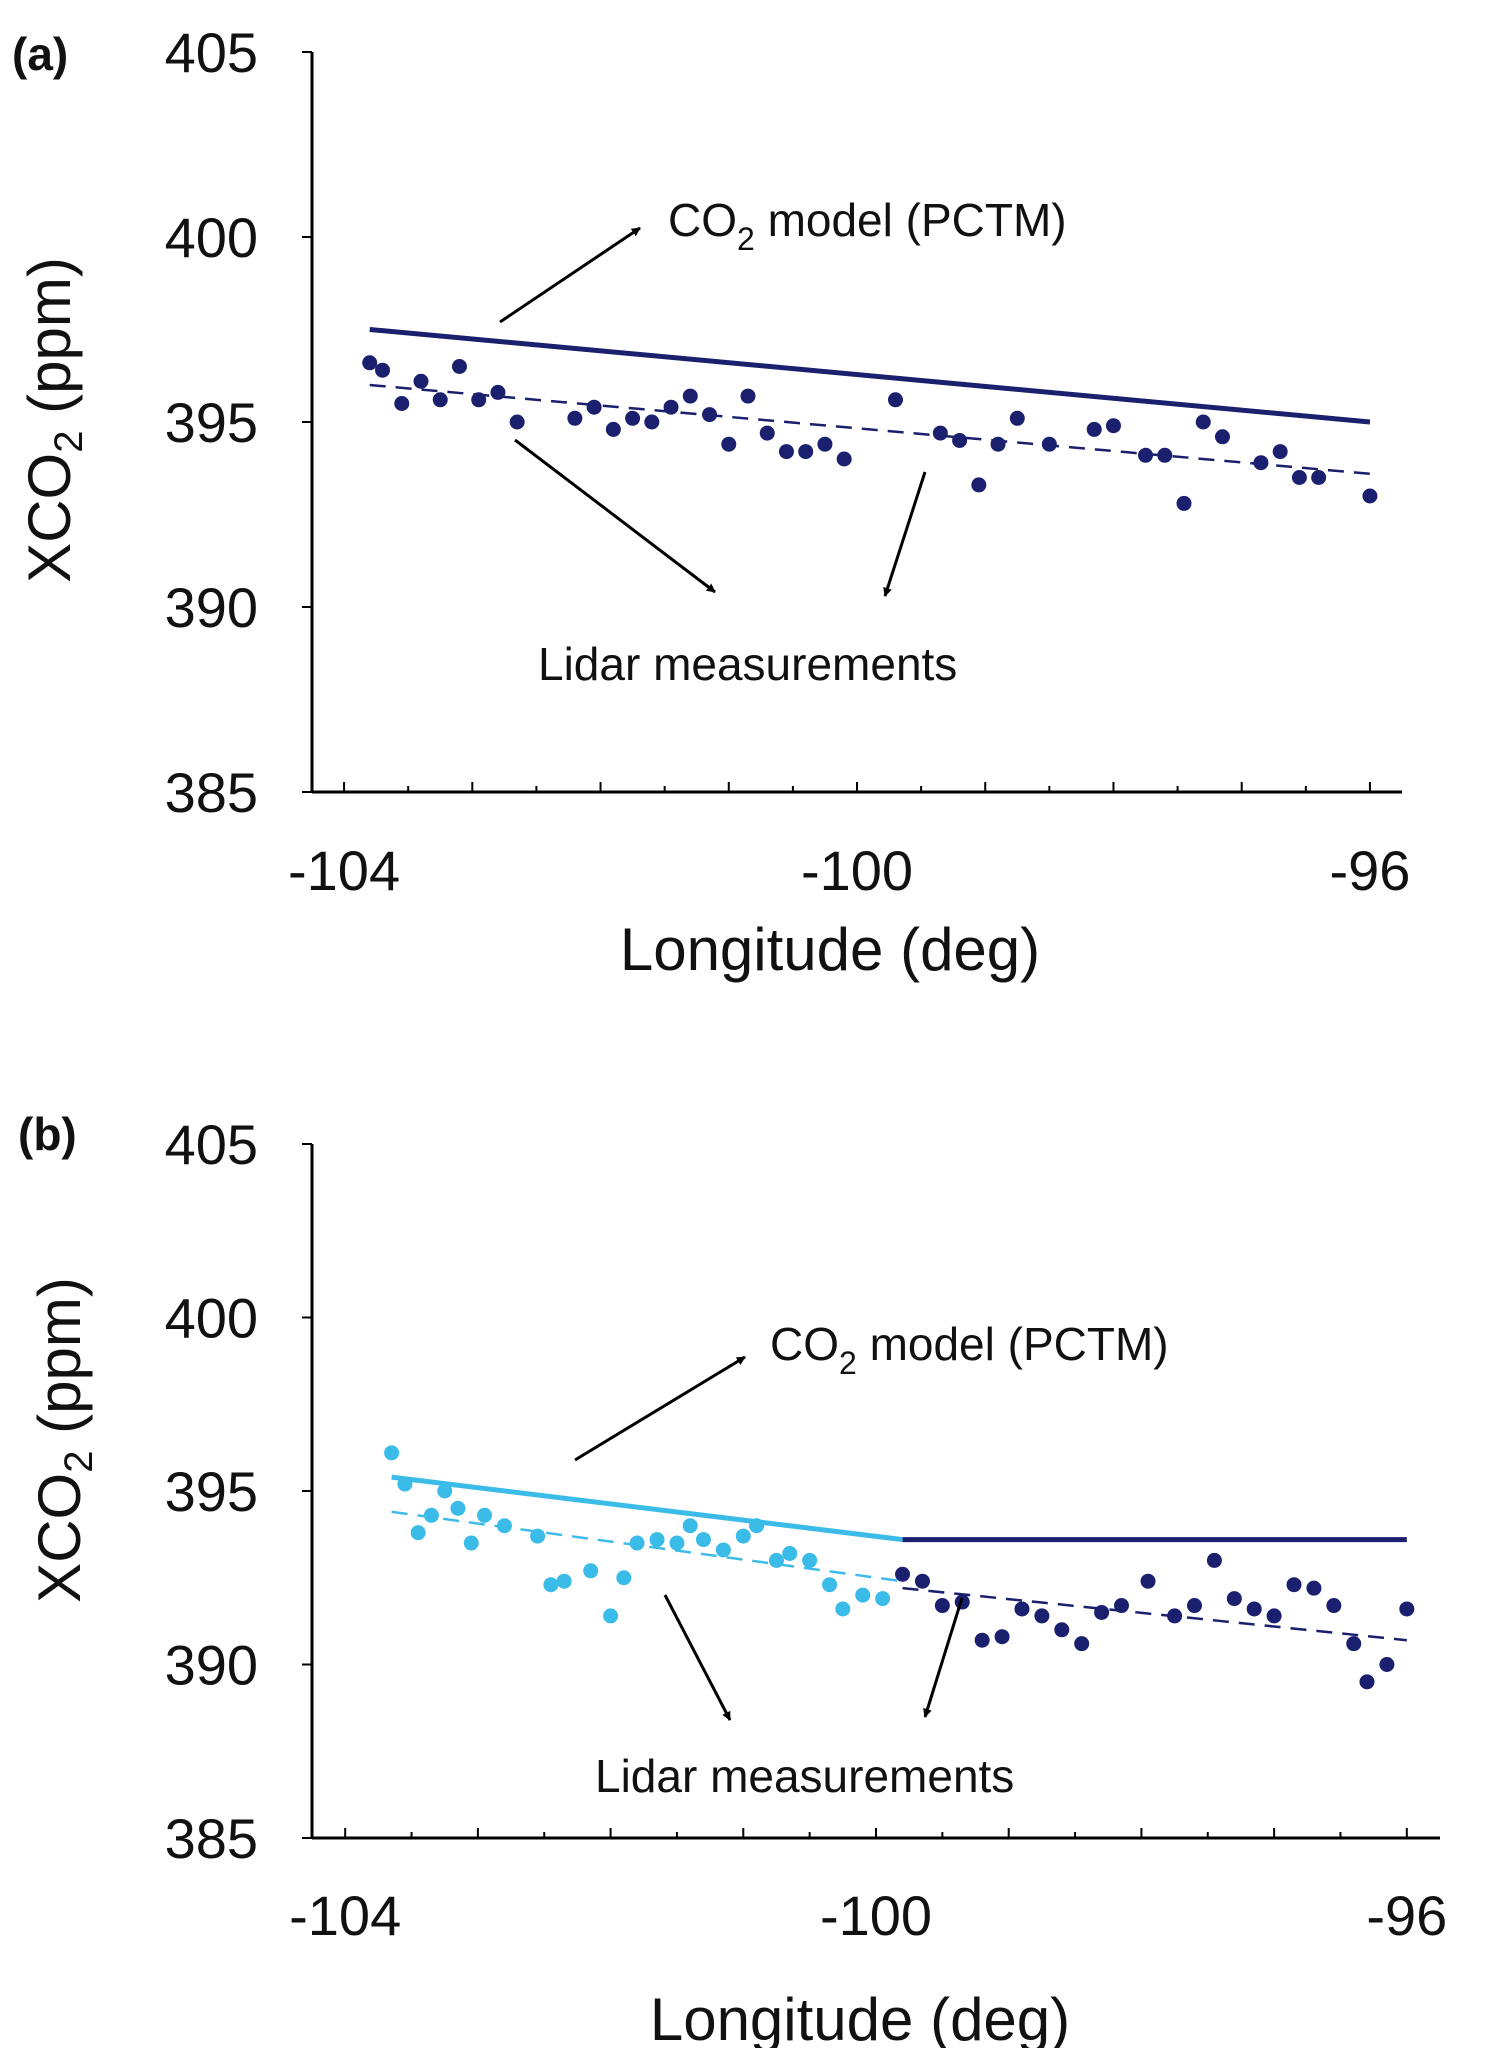 Image resolution: width=1486 pixels, height=2048 pixels. Describe the element at coordinates (49, 518) in the screenshot. I see `panel-a-y-label-main: XCO` at that location.